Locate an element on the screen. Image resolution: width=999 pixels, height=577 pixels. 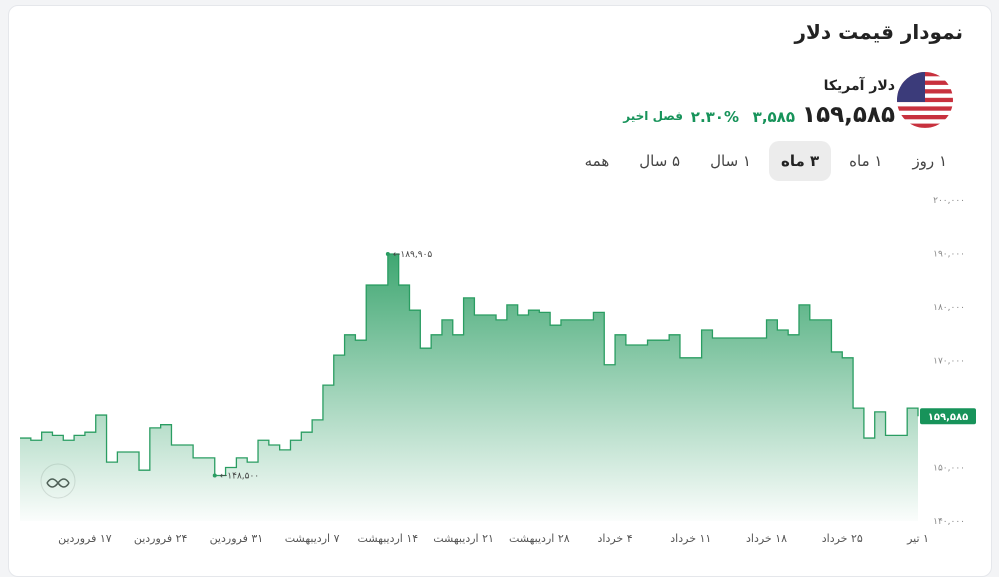
currency-name: دلار آمریکا is located at coordinates (859, 86).